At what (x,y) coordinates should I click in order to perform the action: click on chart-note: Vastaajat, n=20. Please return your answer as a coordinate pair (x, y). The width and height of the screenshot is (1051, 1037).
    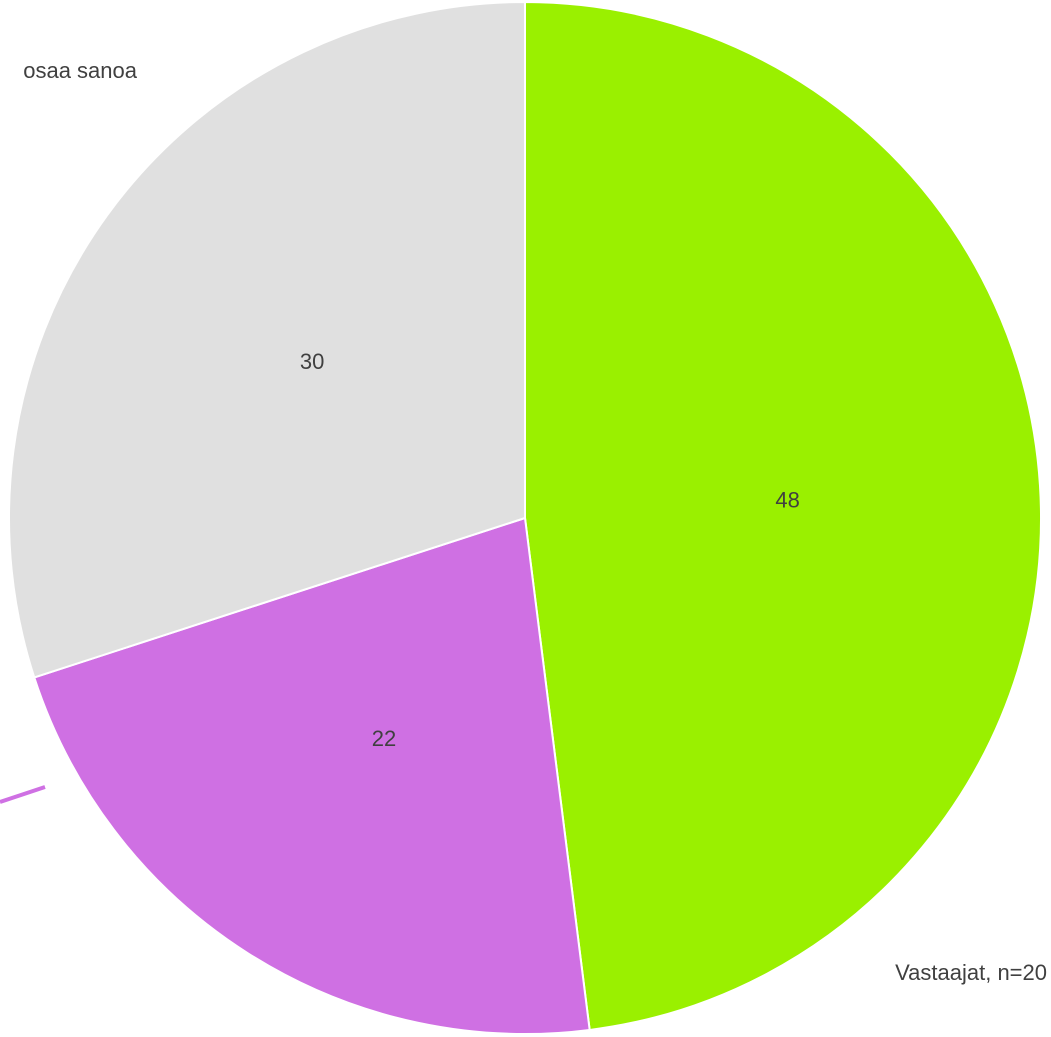
    Looking at the image, I should click on (971, 972).